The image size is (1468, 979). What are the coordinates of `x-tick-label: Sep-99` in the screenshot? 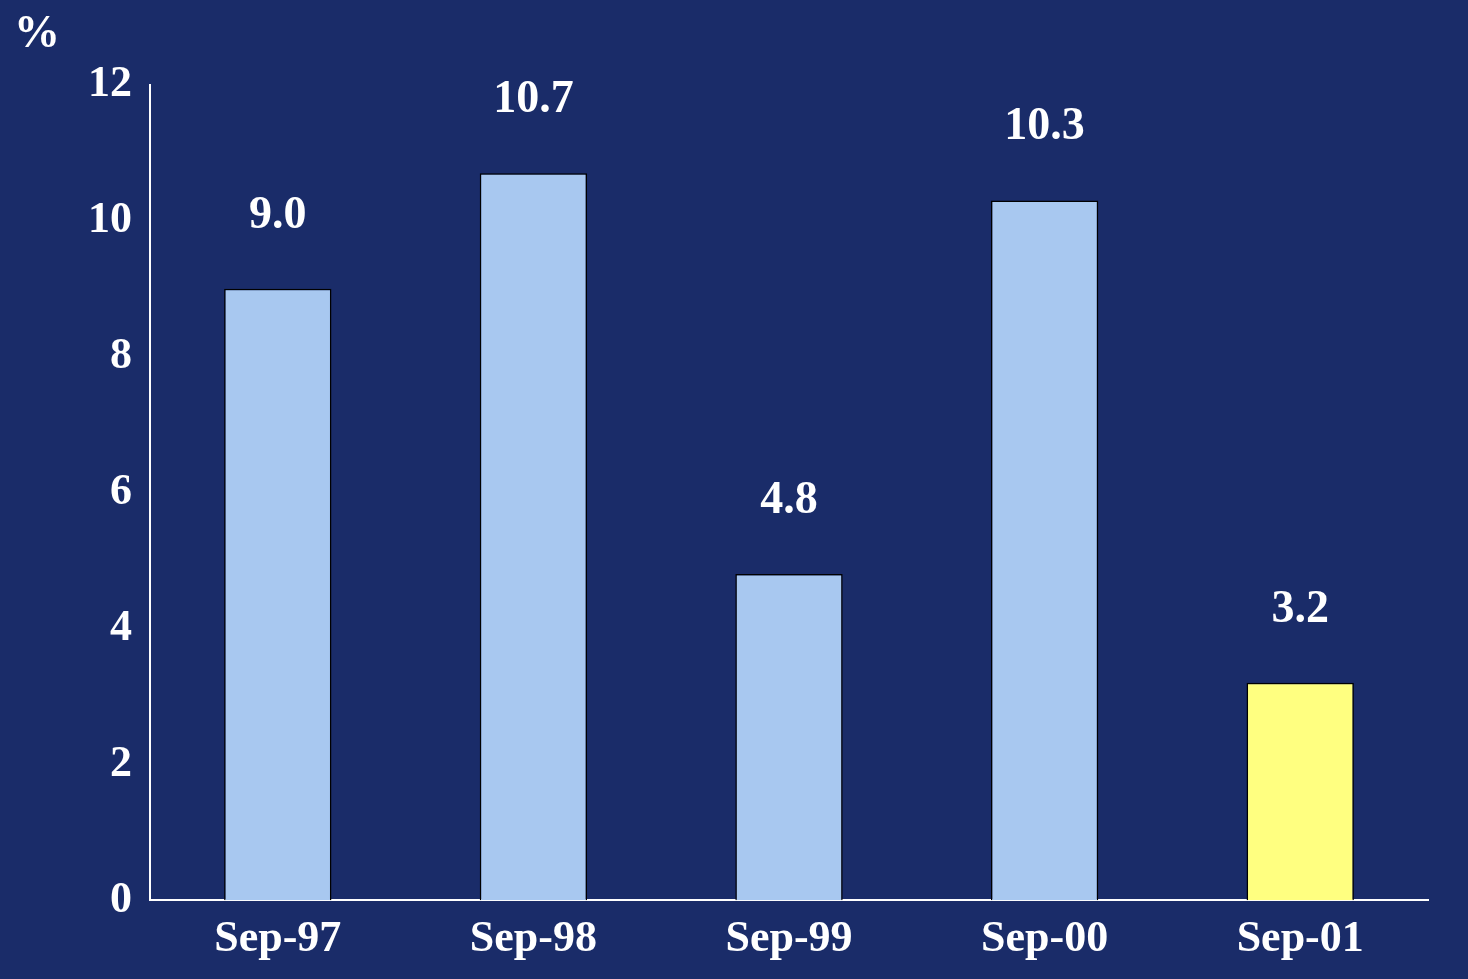 It's located at (789, 936).